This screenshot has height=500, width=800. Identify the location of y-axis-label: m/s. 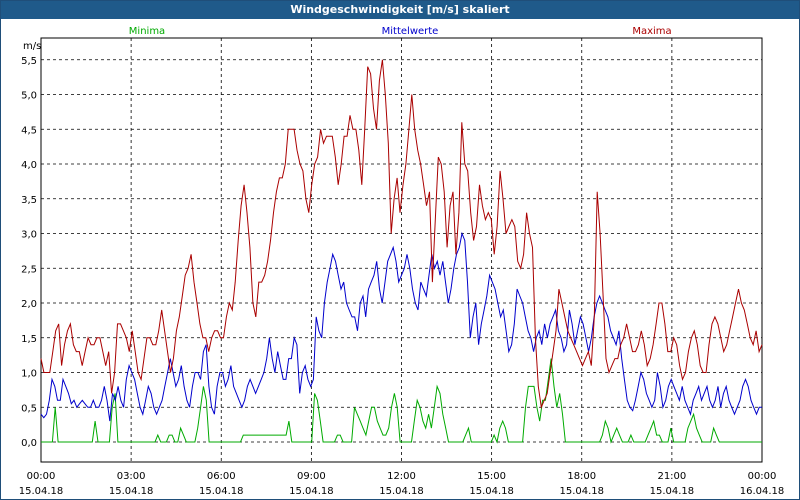
(32, 46).